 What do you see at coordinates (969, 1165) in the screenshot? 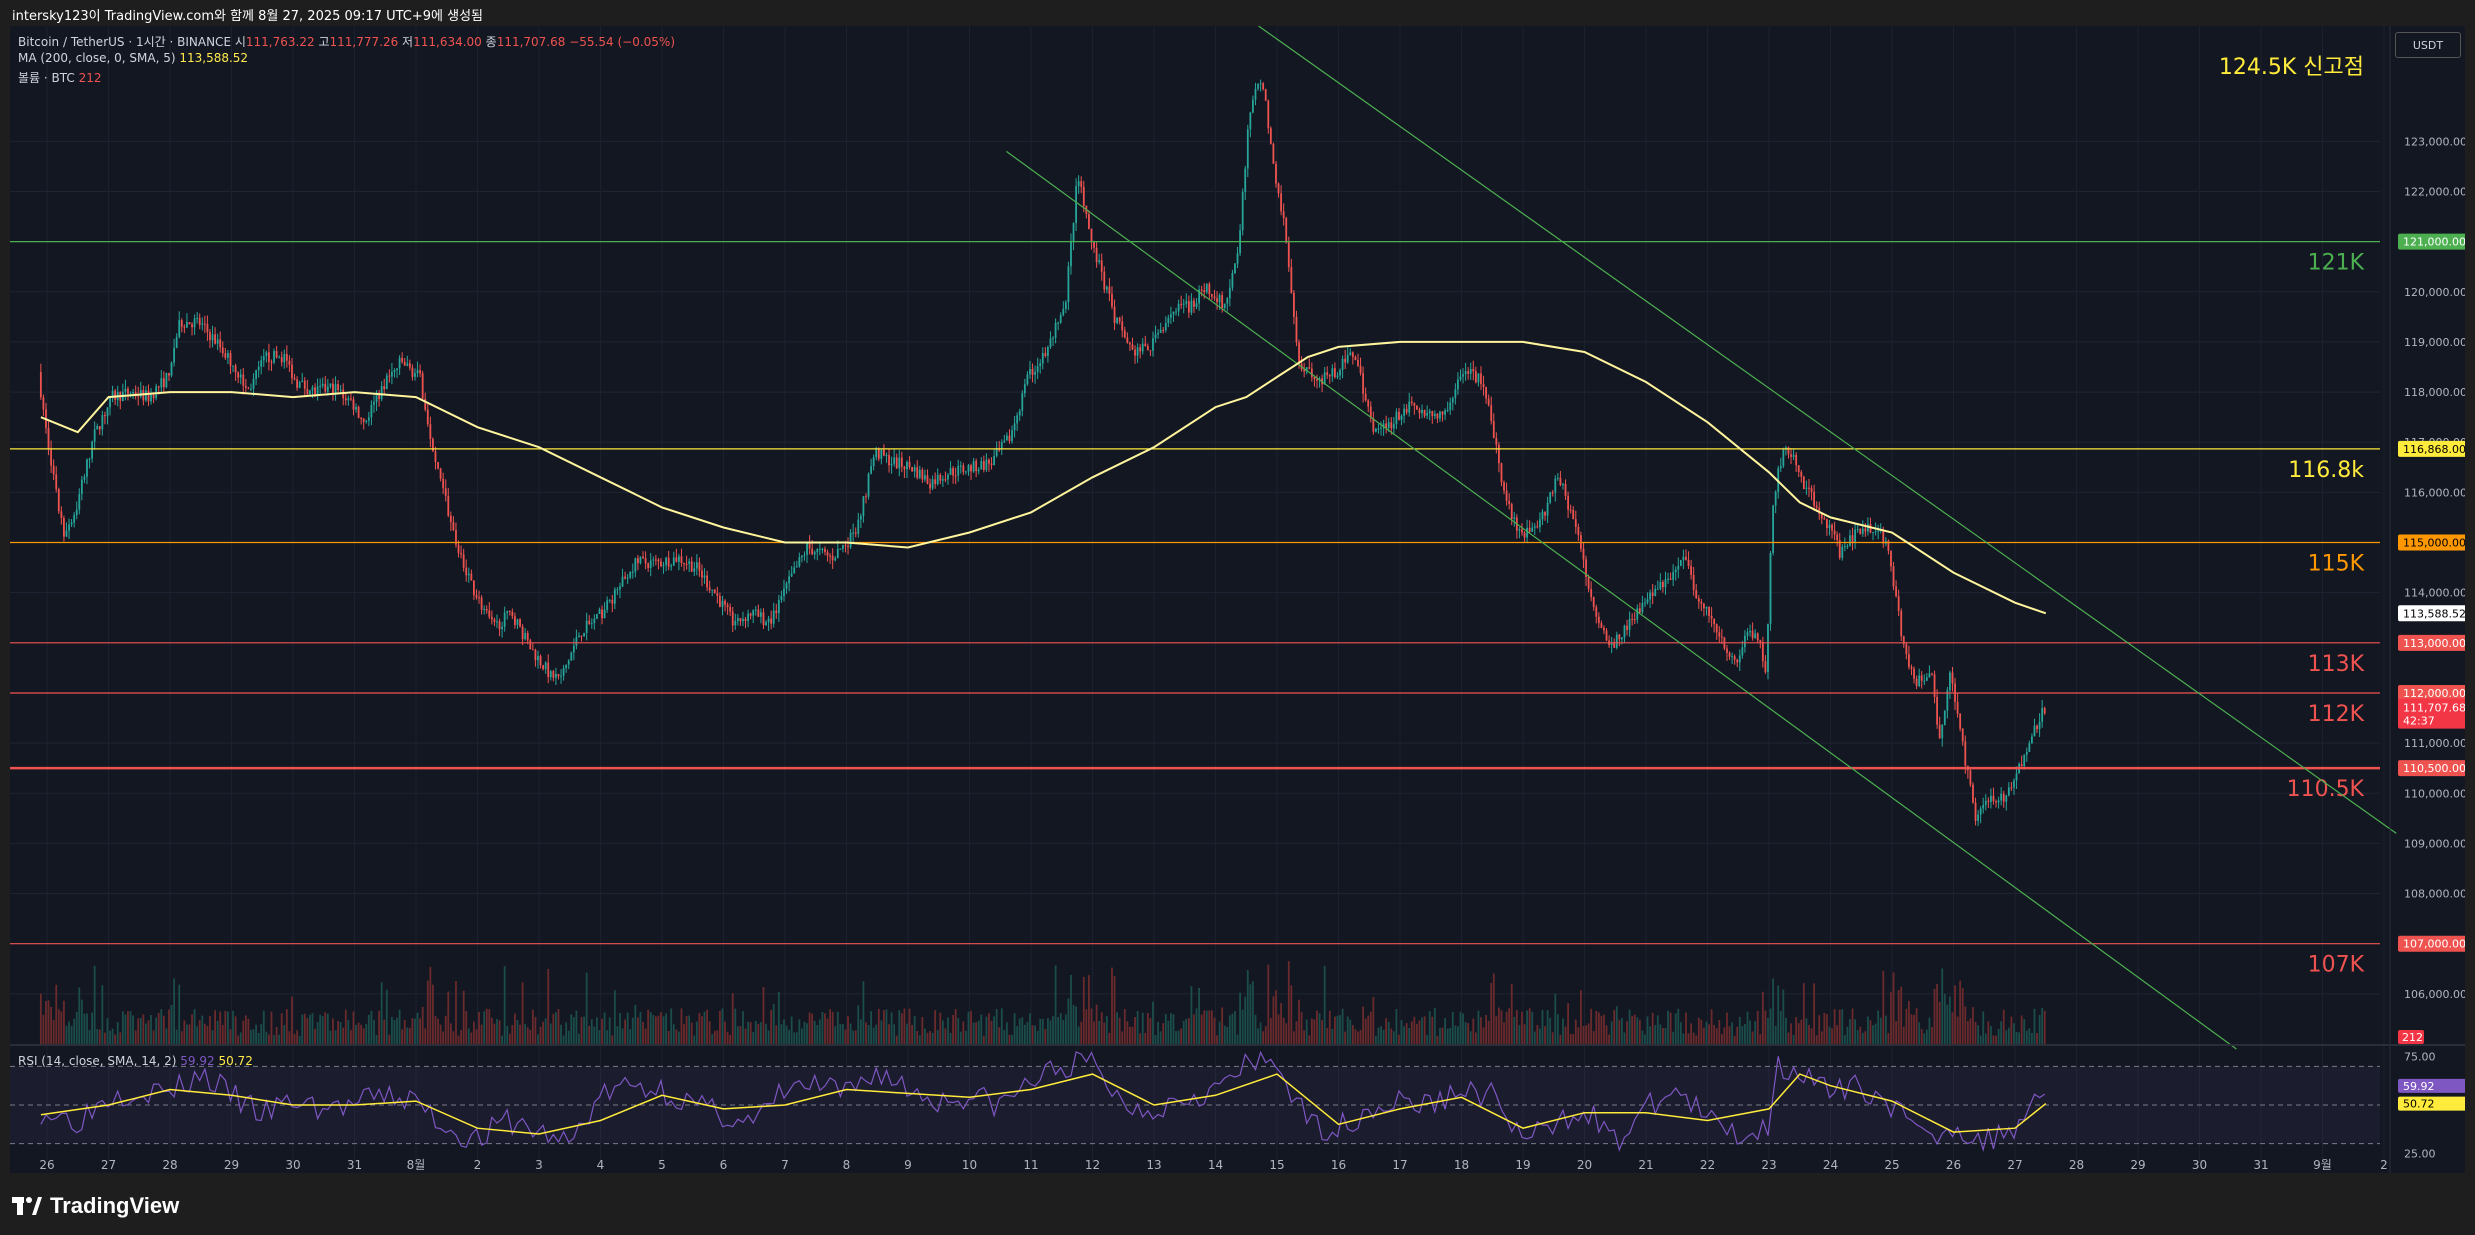
I see `time-axis-label: 10` at bounding box center [969, 1165].